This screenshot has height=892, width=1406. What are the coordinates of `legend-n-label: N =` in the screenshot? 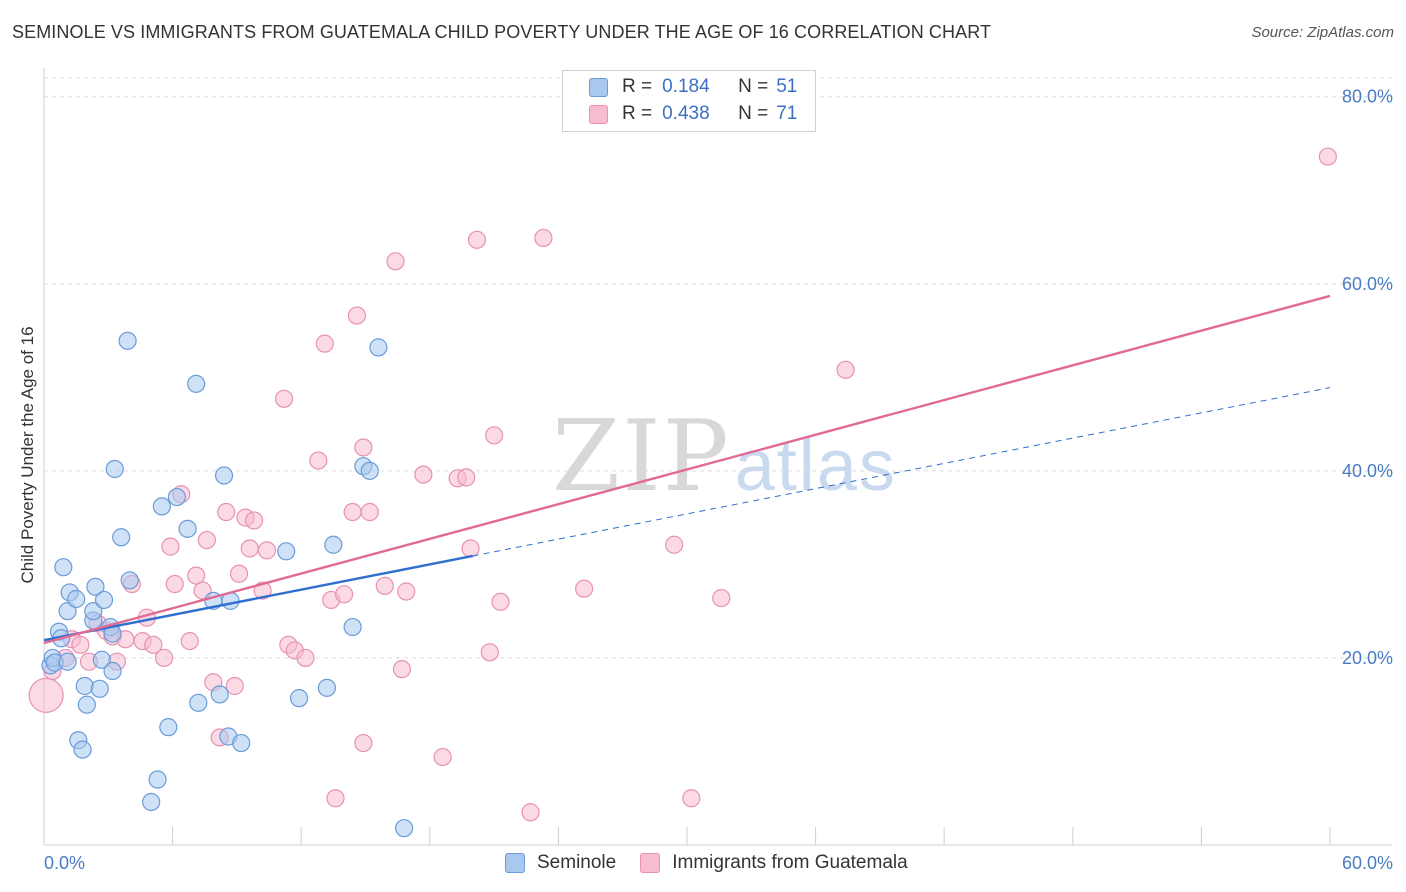 It's located at (753, 113).